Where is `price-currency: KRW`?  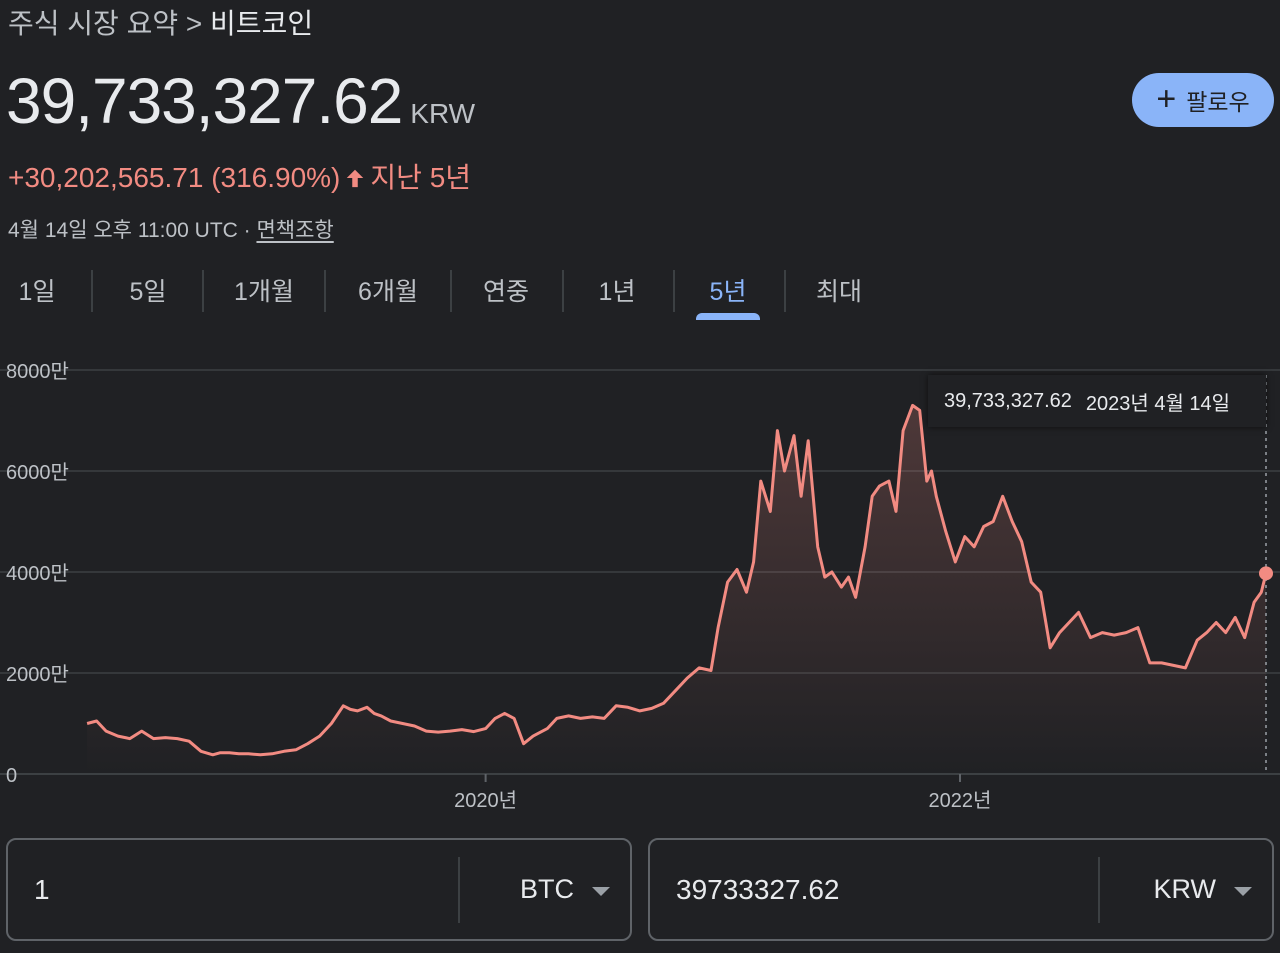
price-currency: KRW is located at coordinates (443, 113).